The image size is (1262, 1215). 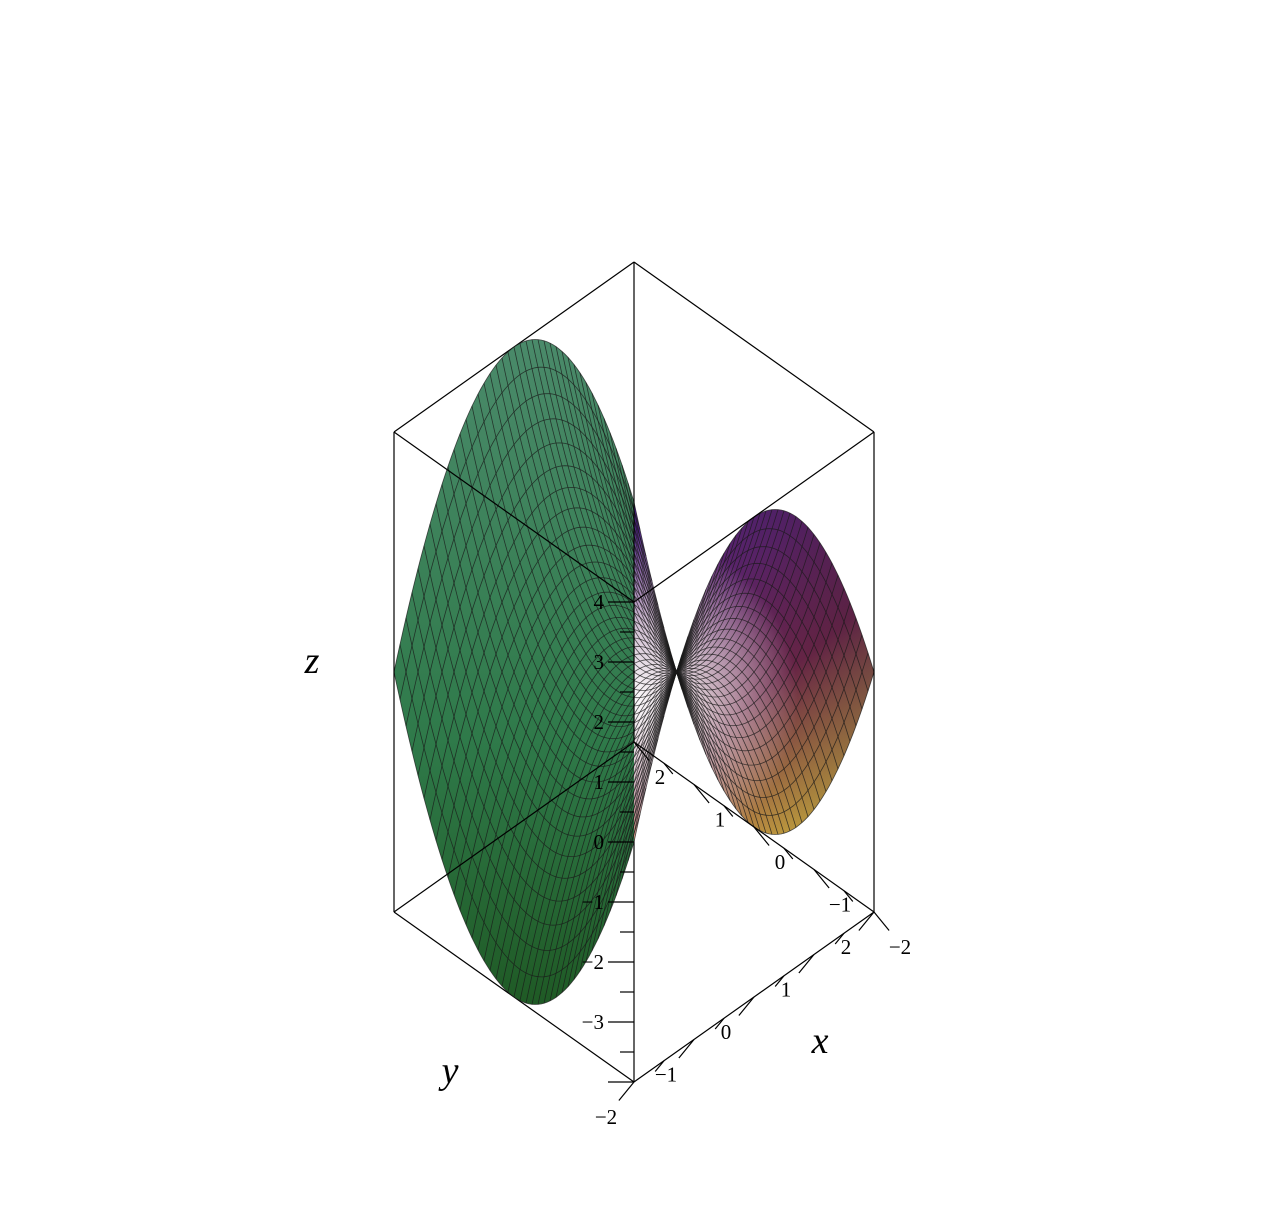 What do you see at coordinates (900, 947) in the screenshot?
I see `x-tick-label: −2` at bounding box center [900, 947].